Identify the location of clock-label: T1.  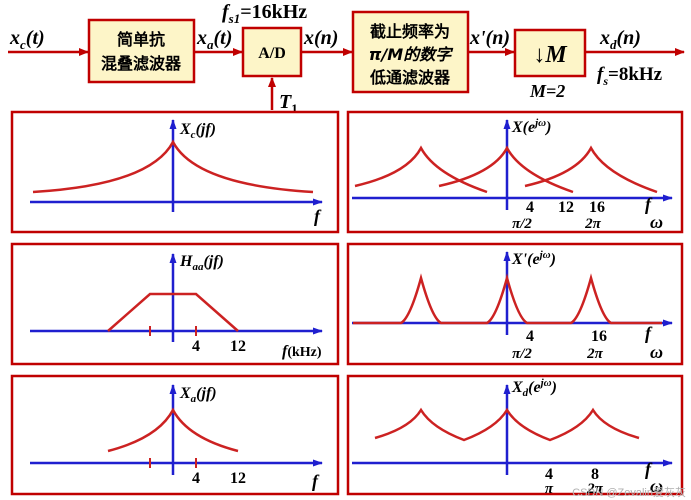
(288, 103).